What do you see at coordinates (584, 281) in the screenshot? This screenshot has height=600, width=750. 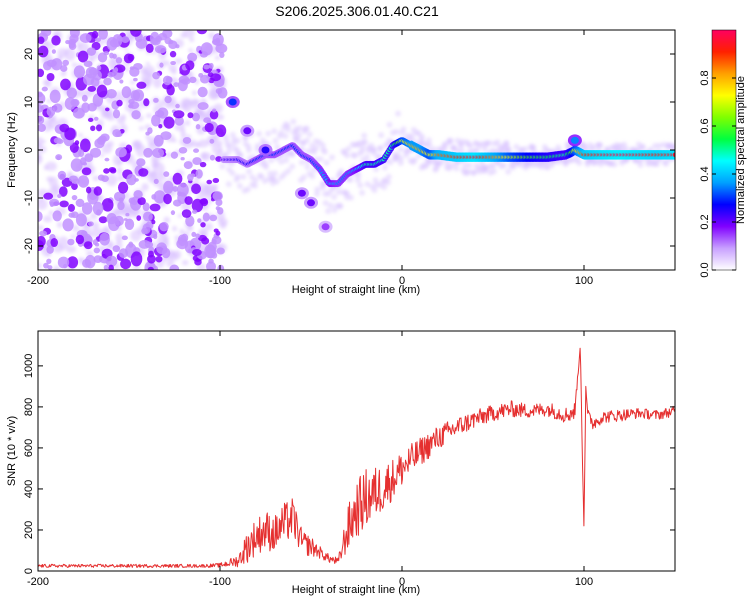 I see `x-tick-label: 100` at bounding box center [584, 281].